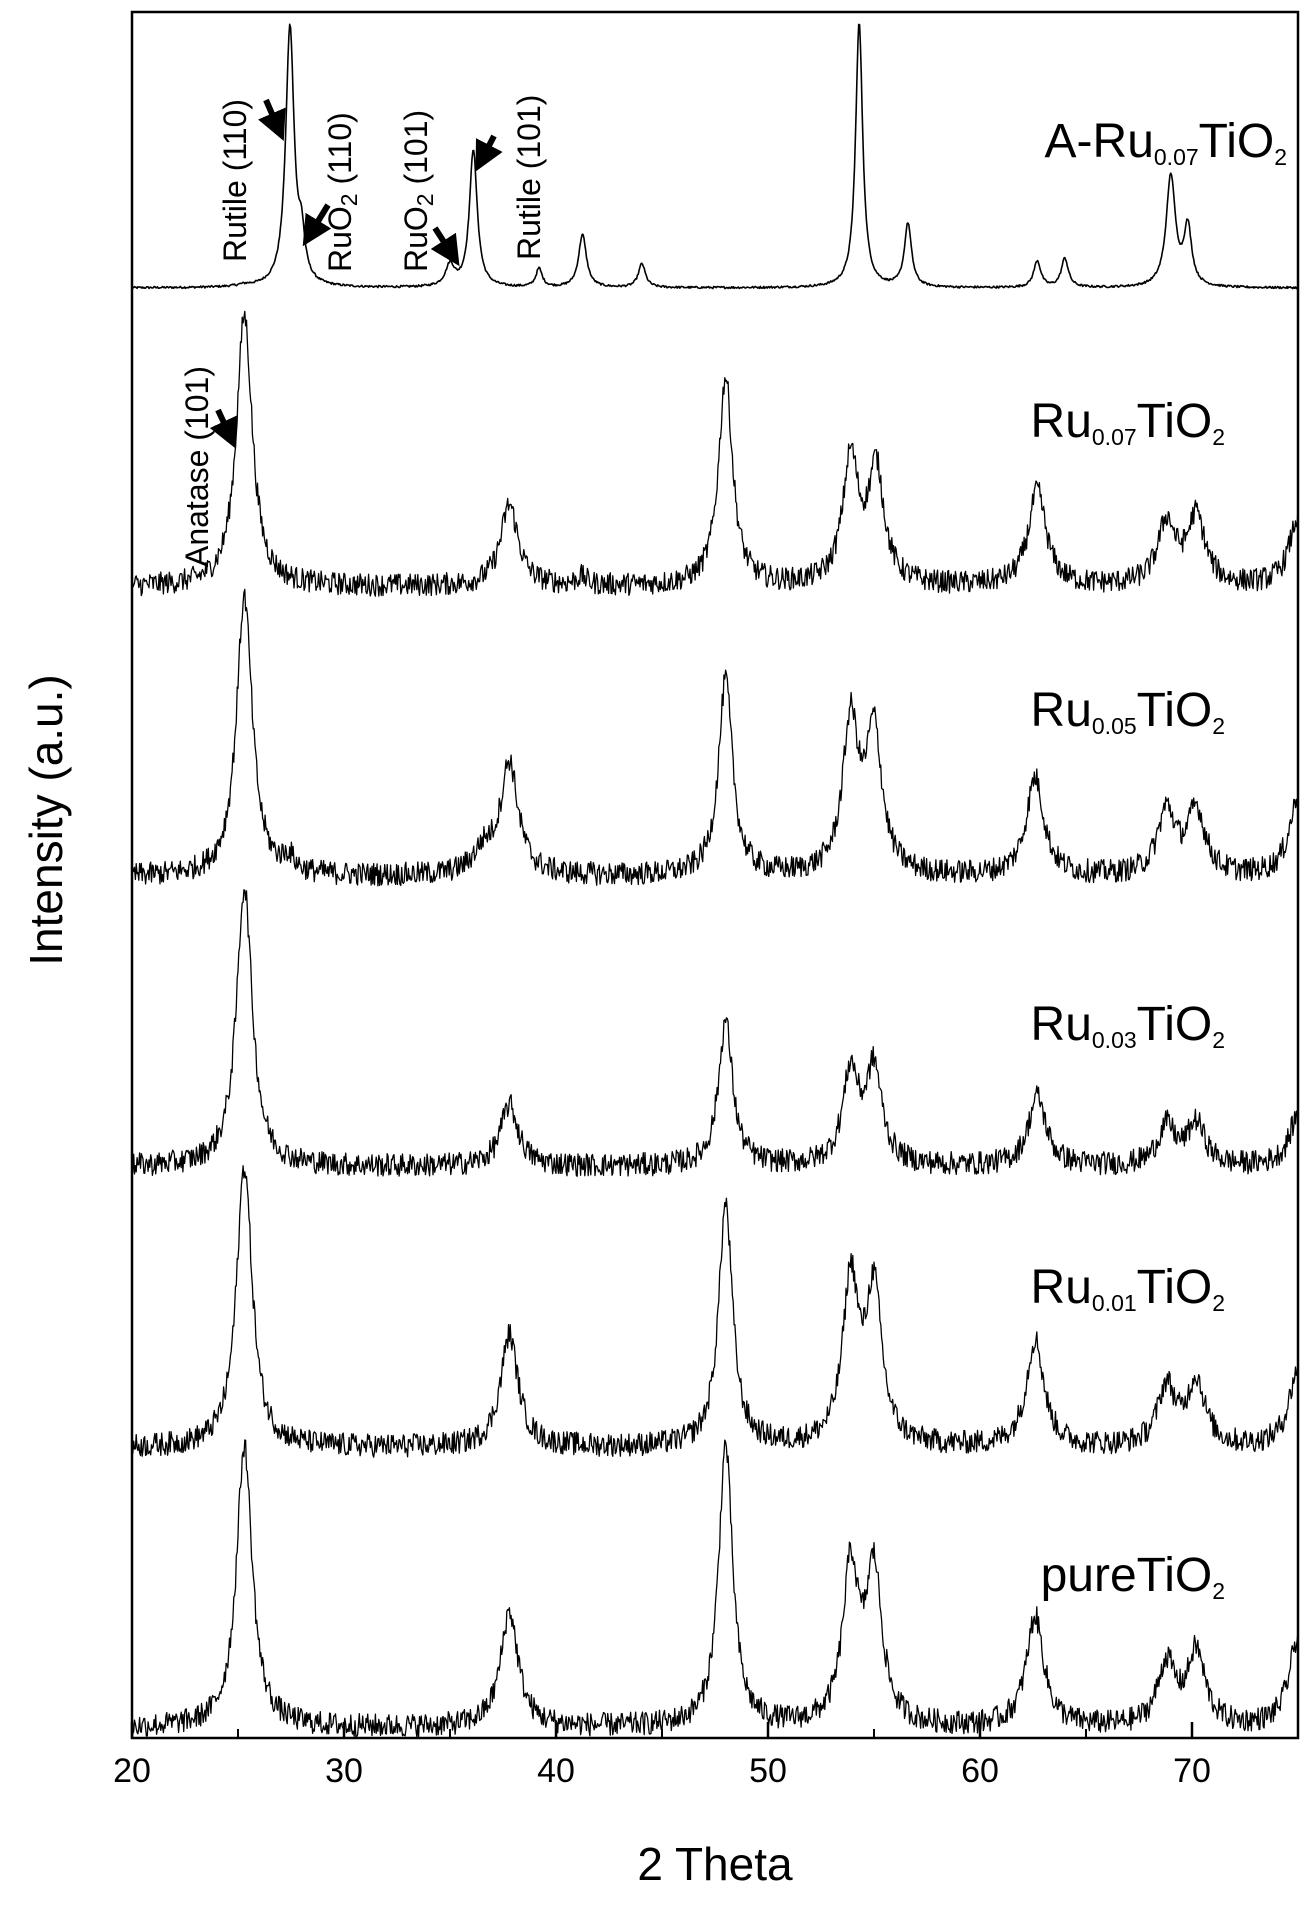 The width and height of the screenshot is (1312, 1907). I want to click on x-axis: 20 30 40 50 60 70, so click(662, 1756).